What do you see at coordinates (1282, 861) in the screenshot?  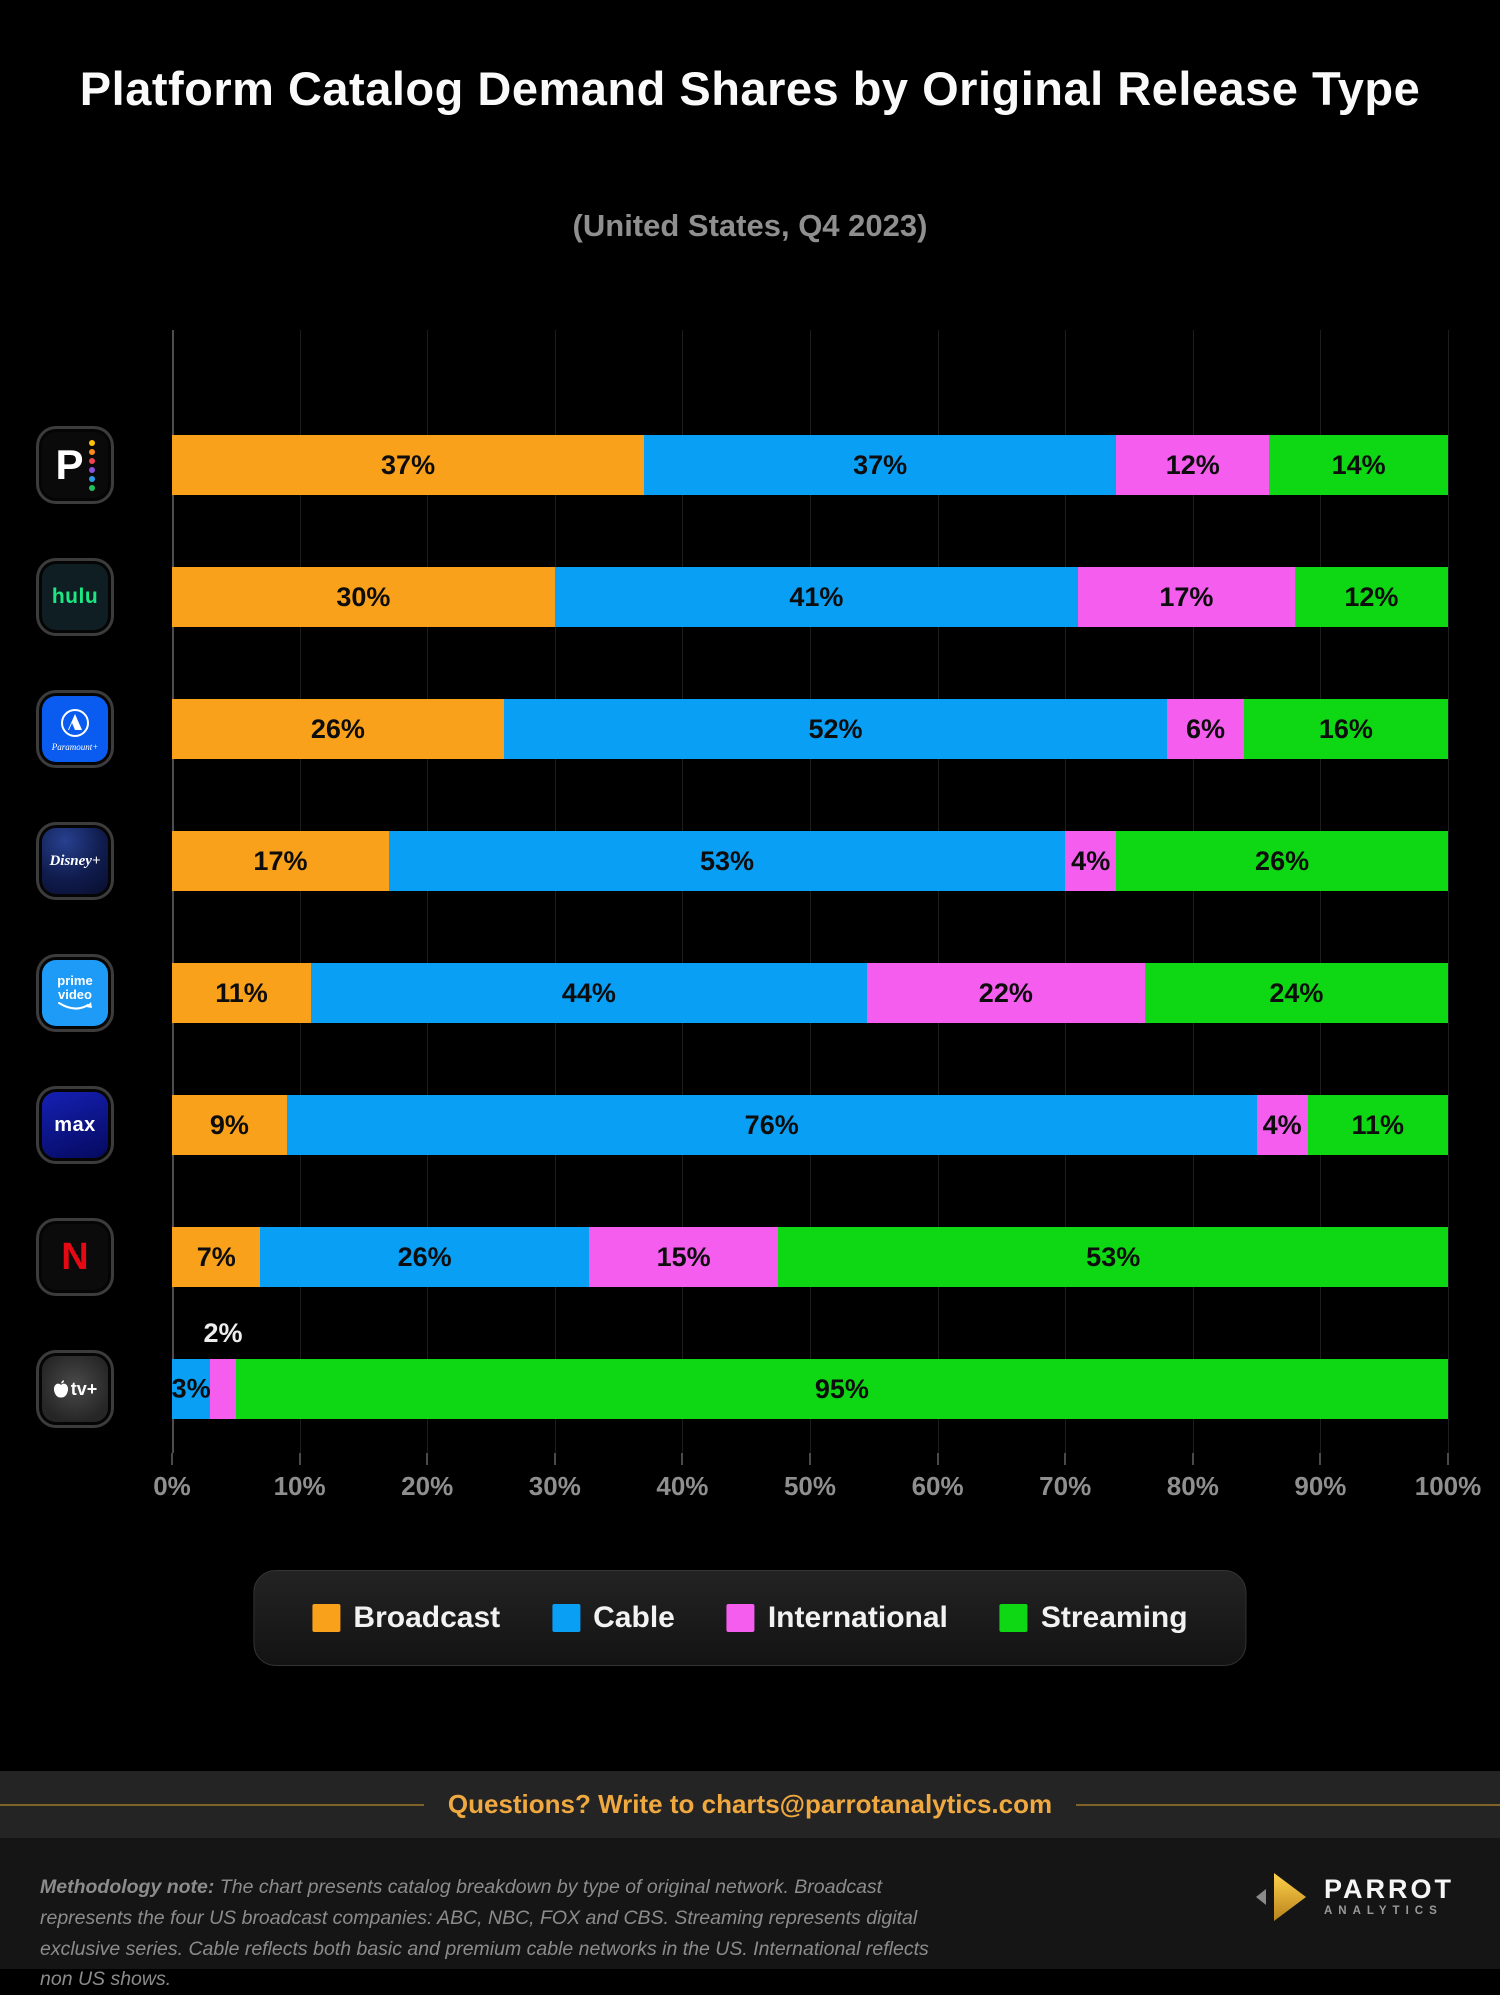 I see `segment-disney-streaming: 26%` at bounding box center [1282, 861].